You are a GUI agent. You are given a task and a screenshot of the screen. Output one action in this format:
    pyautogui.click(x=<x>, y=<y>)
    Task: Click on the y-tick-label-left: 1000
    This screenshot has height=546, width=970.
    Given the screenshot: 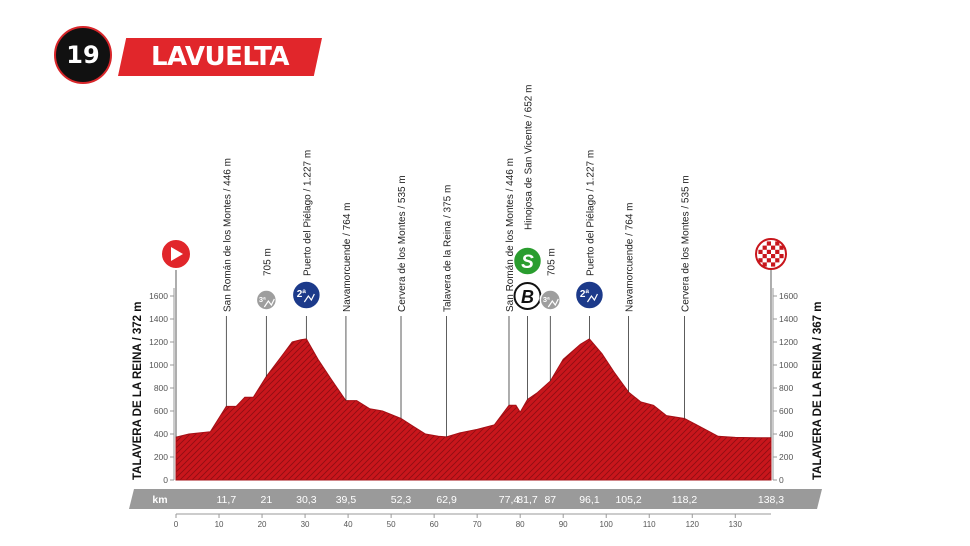 What is the action you would take?
    pyautogui.click(x=158, y=365)
    